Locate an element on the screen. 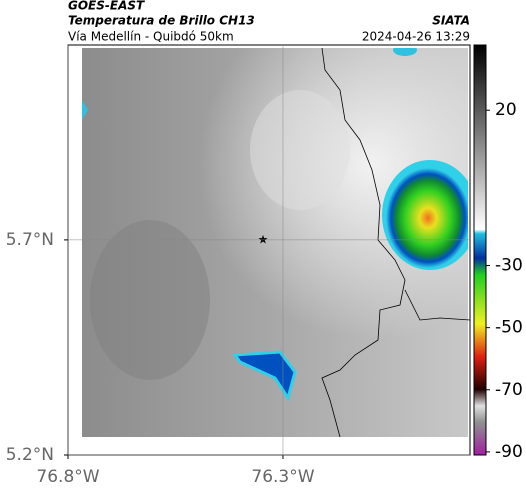 Image resolution: width=526 pixels, height=491 pixels. x-tick-label: 76.3°W is located at coordinates (282, 477).